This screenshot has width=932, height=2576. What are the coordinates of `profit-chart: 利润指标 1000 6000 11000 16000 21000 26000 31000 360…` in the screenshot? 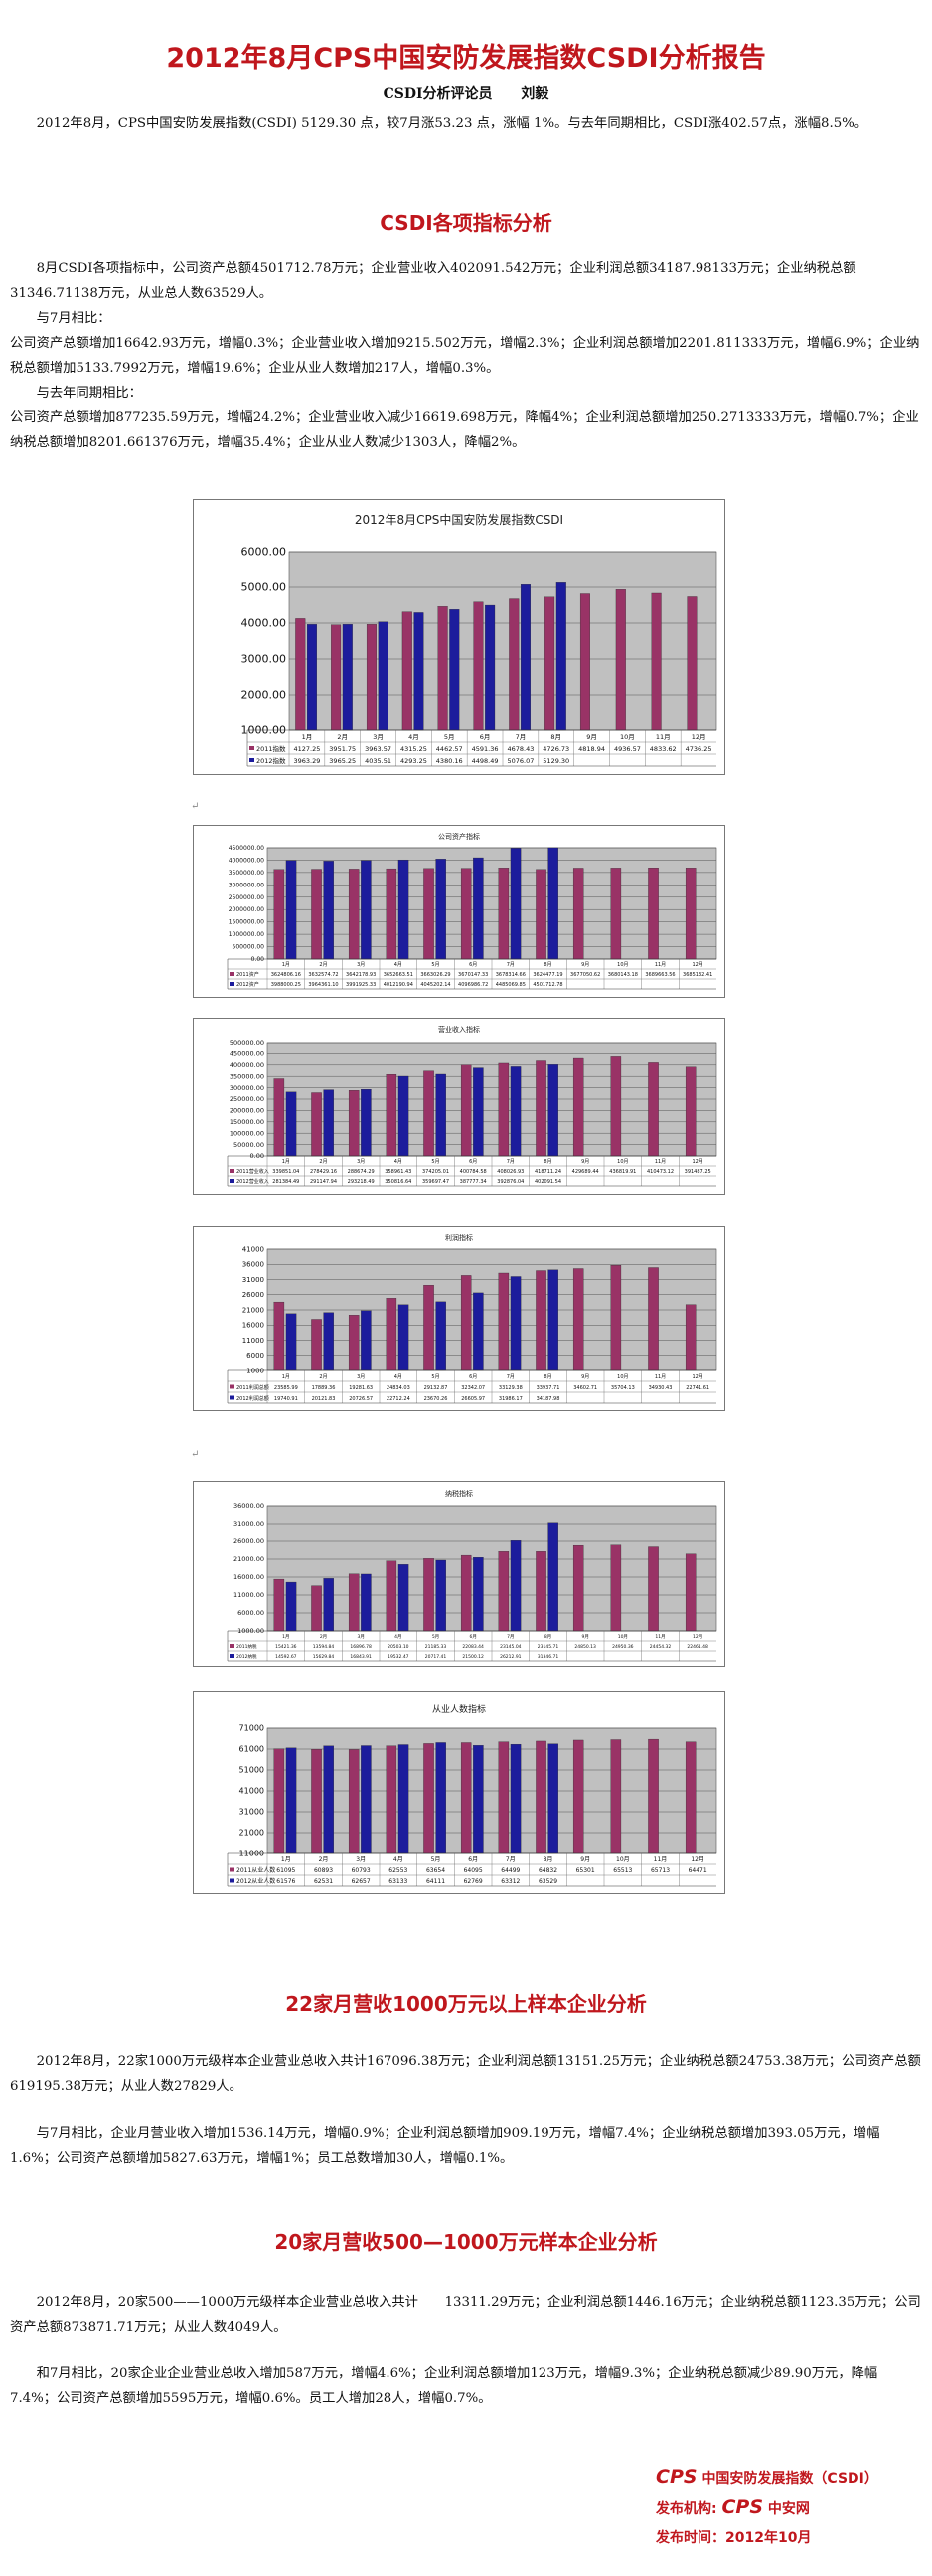 It's located at (459, 1318).